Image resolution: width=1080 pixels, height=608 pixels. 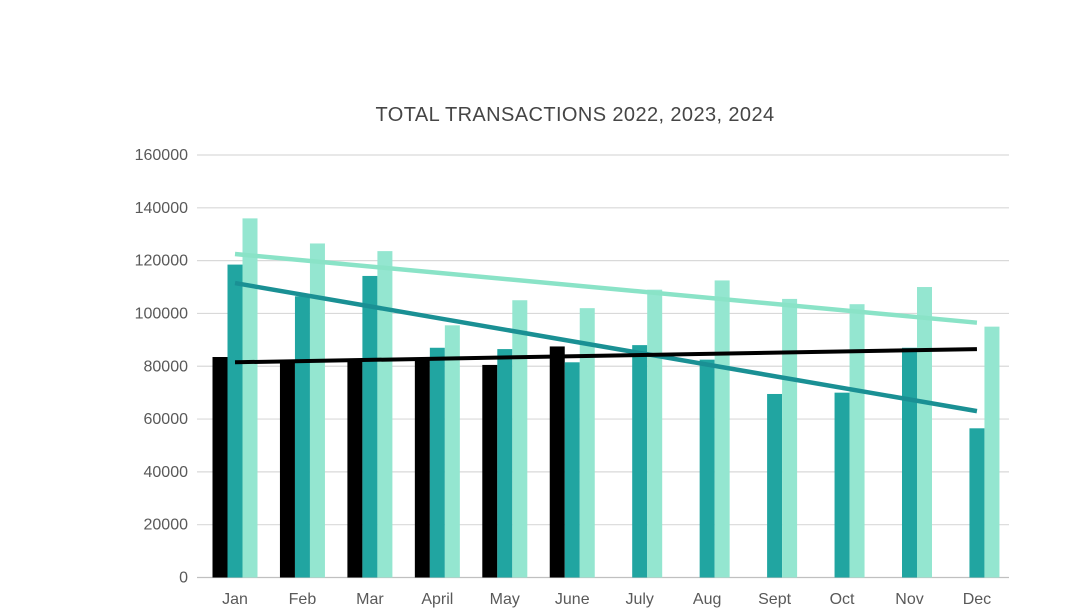 What do you see at coordinates (355, 468) in the screenshot?
I see `bar-2022-mar` at bounding box center [355, 468].